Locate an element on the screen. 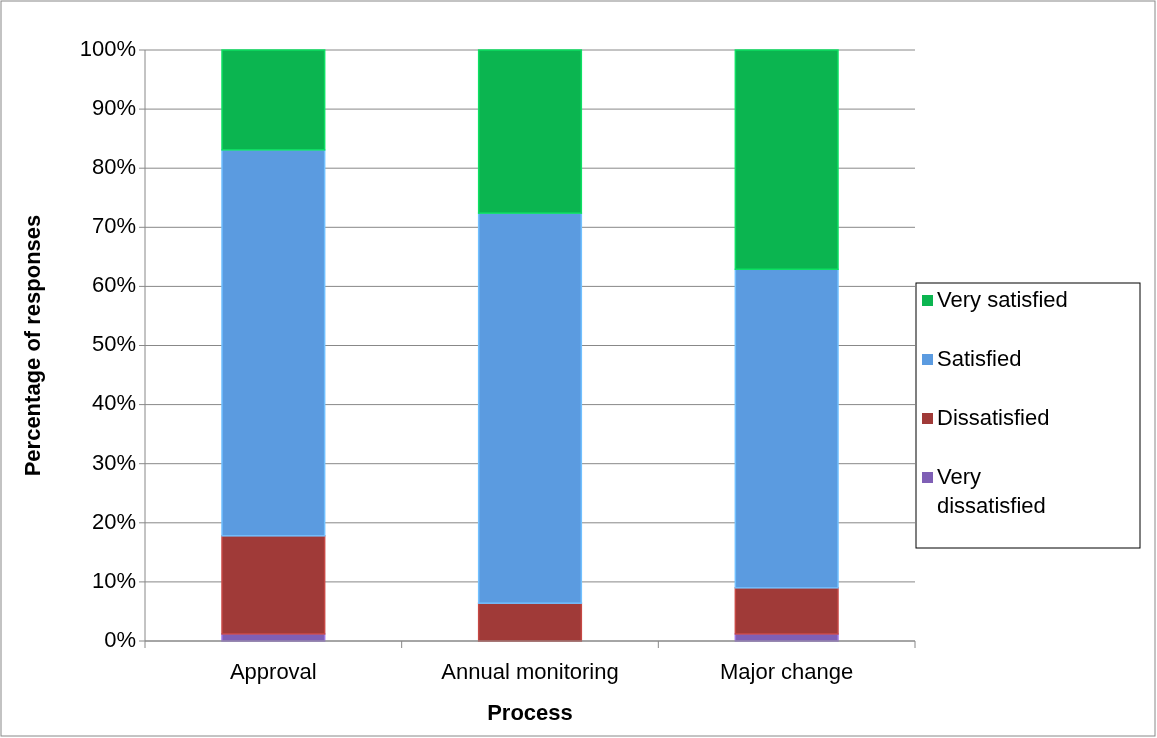 The width and height of the screenshot is (1157, 738). legend-label: Satisfied is located at coordinates (979, 358).